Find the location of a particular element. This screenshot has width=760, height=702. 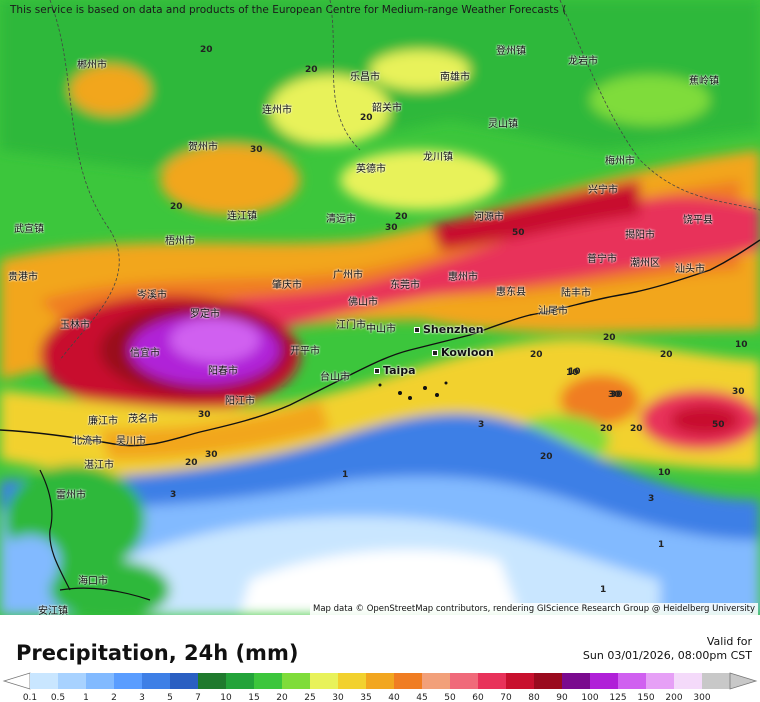

city-nanxiong: 南雄市 is located at coordinates (455, 77).